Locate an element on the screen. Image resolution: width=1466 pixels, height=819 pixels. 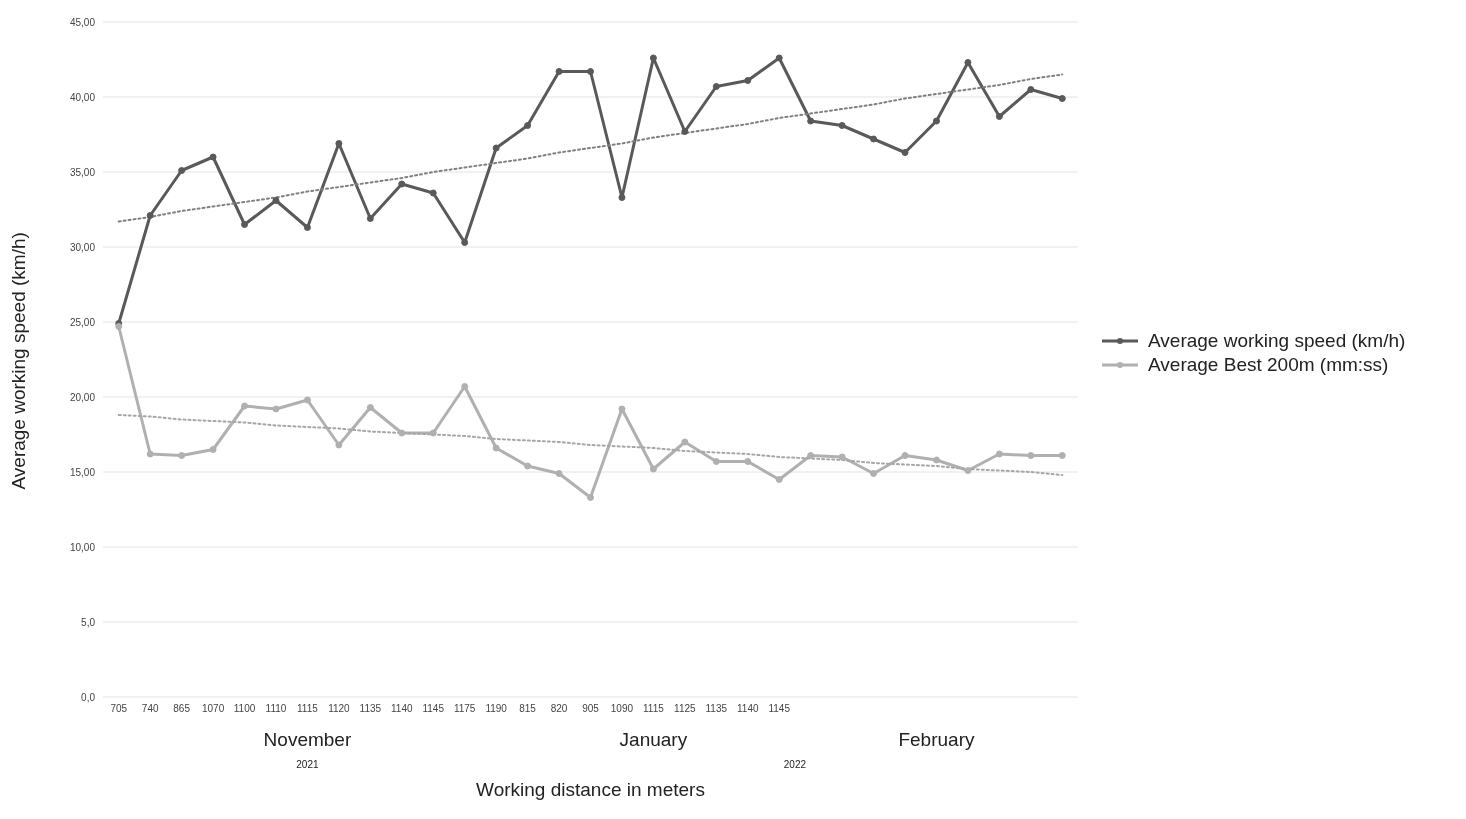
y-axis-title: Average working speed (km/h) is located at coordinates (18, 361).